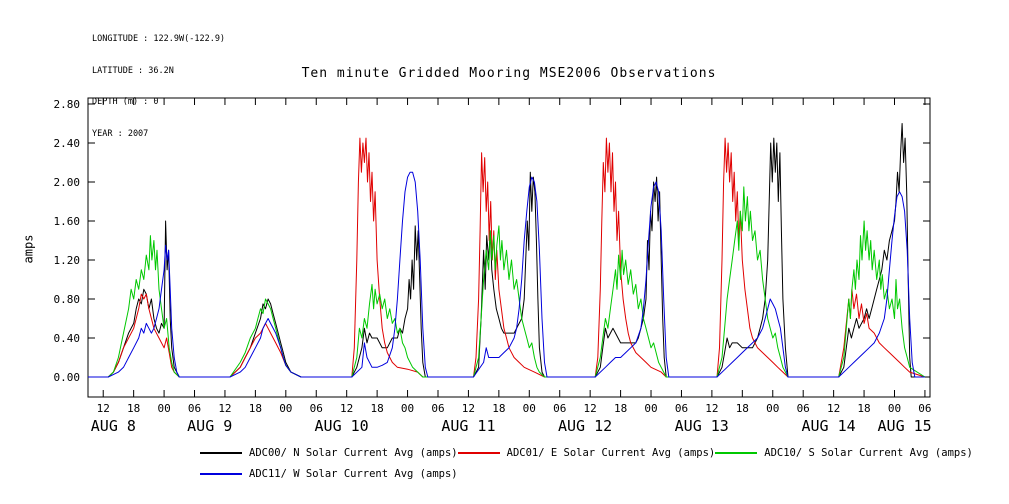 Image resolution: width=1009 pixels, height=504 pixels. Describe the element at coordinates (67, 182) in the screenshot. I see `y-tick-label: 2.00` at that location.